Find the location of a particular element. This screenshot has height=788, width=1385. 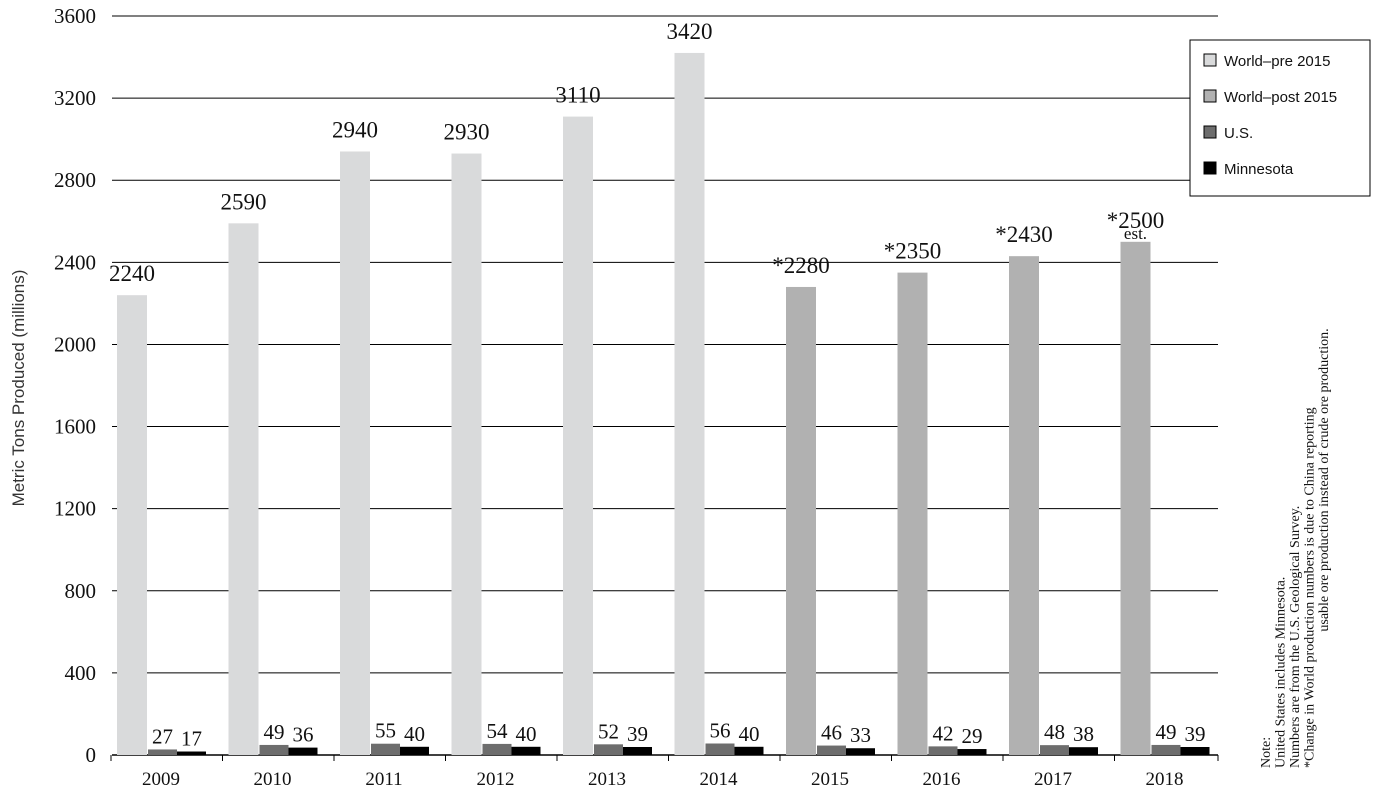

x-tick-label: 2009 is located at coordinates (161, 778).